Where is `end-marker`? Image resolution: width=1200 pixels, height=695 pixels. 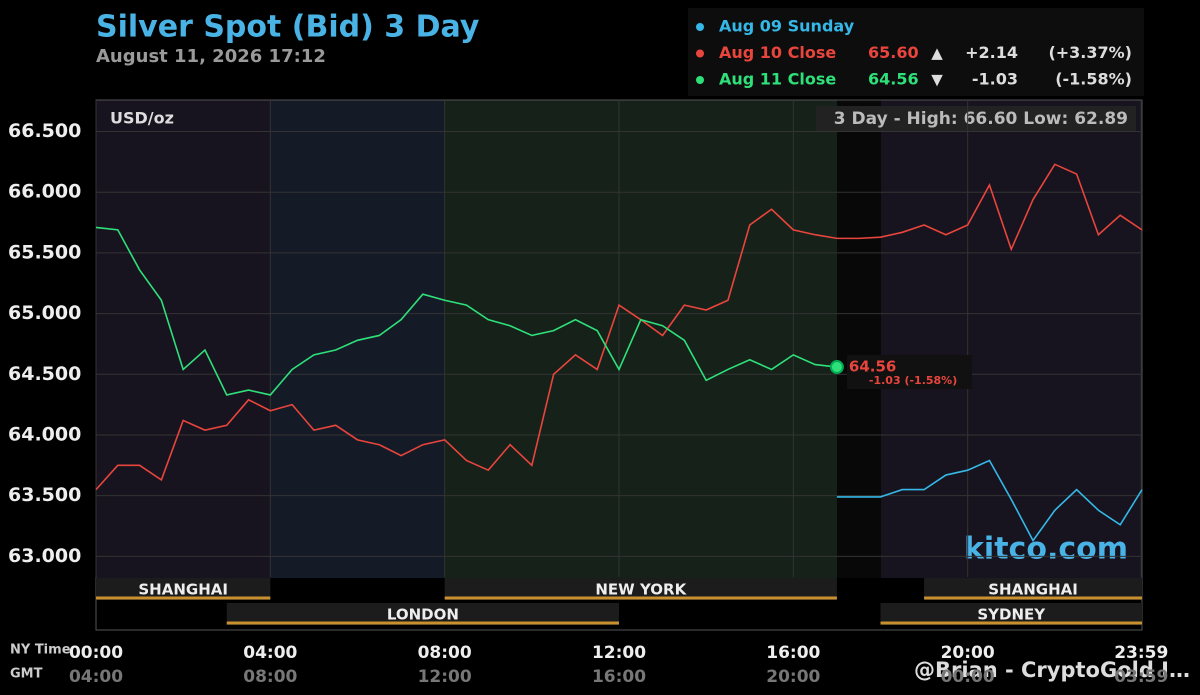 end-marker is located at coordinates (836, 367).